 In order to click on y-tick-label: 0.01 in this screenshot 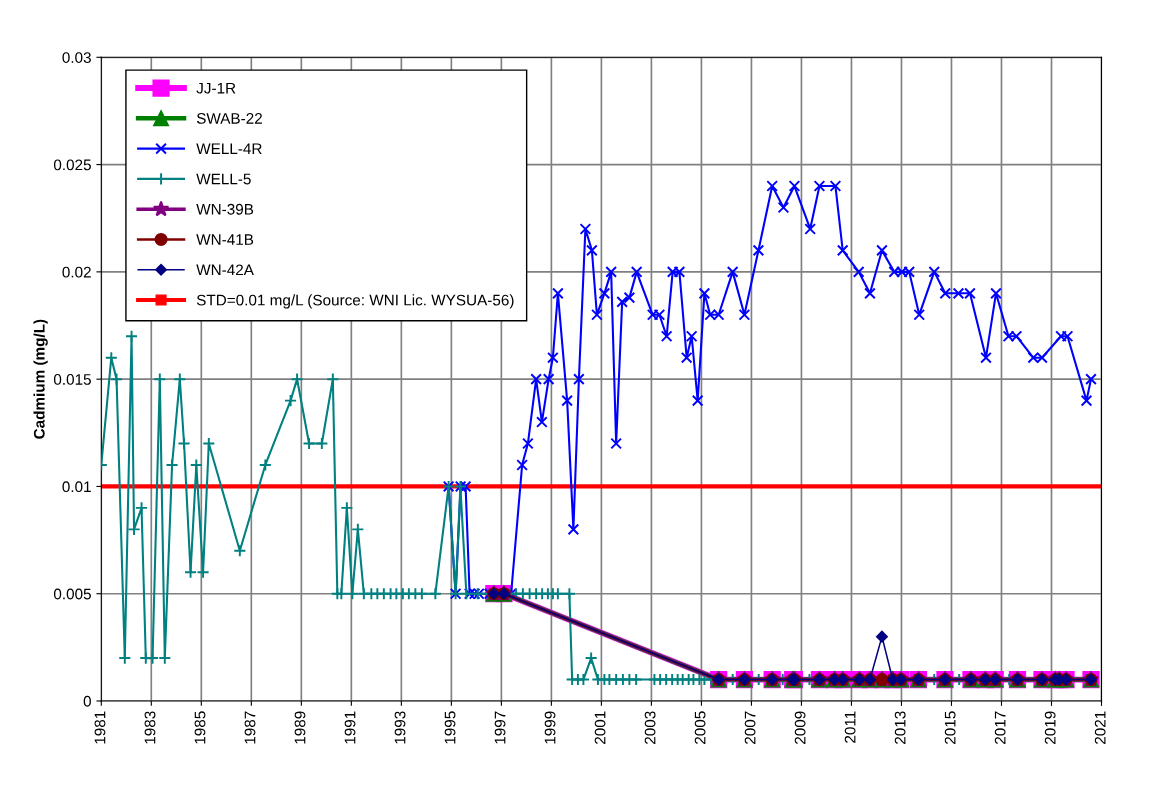, I will do `click(76, 487)`.